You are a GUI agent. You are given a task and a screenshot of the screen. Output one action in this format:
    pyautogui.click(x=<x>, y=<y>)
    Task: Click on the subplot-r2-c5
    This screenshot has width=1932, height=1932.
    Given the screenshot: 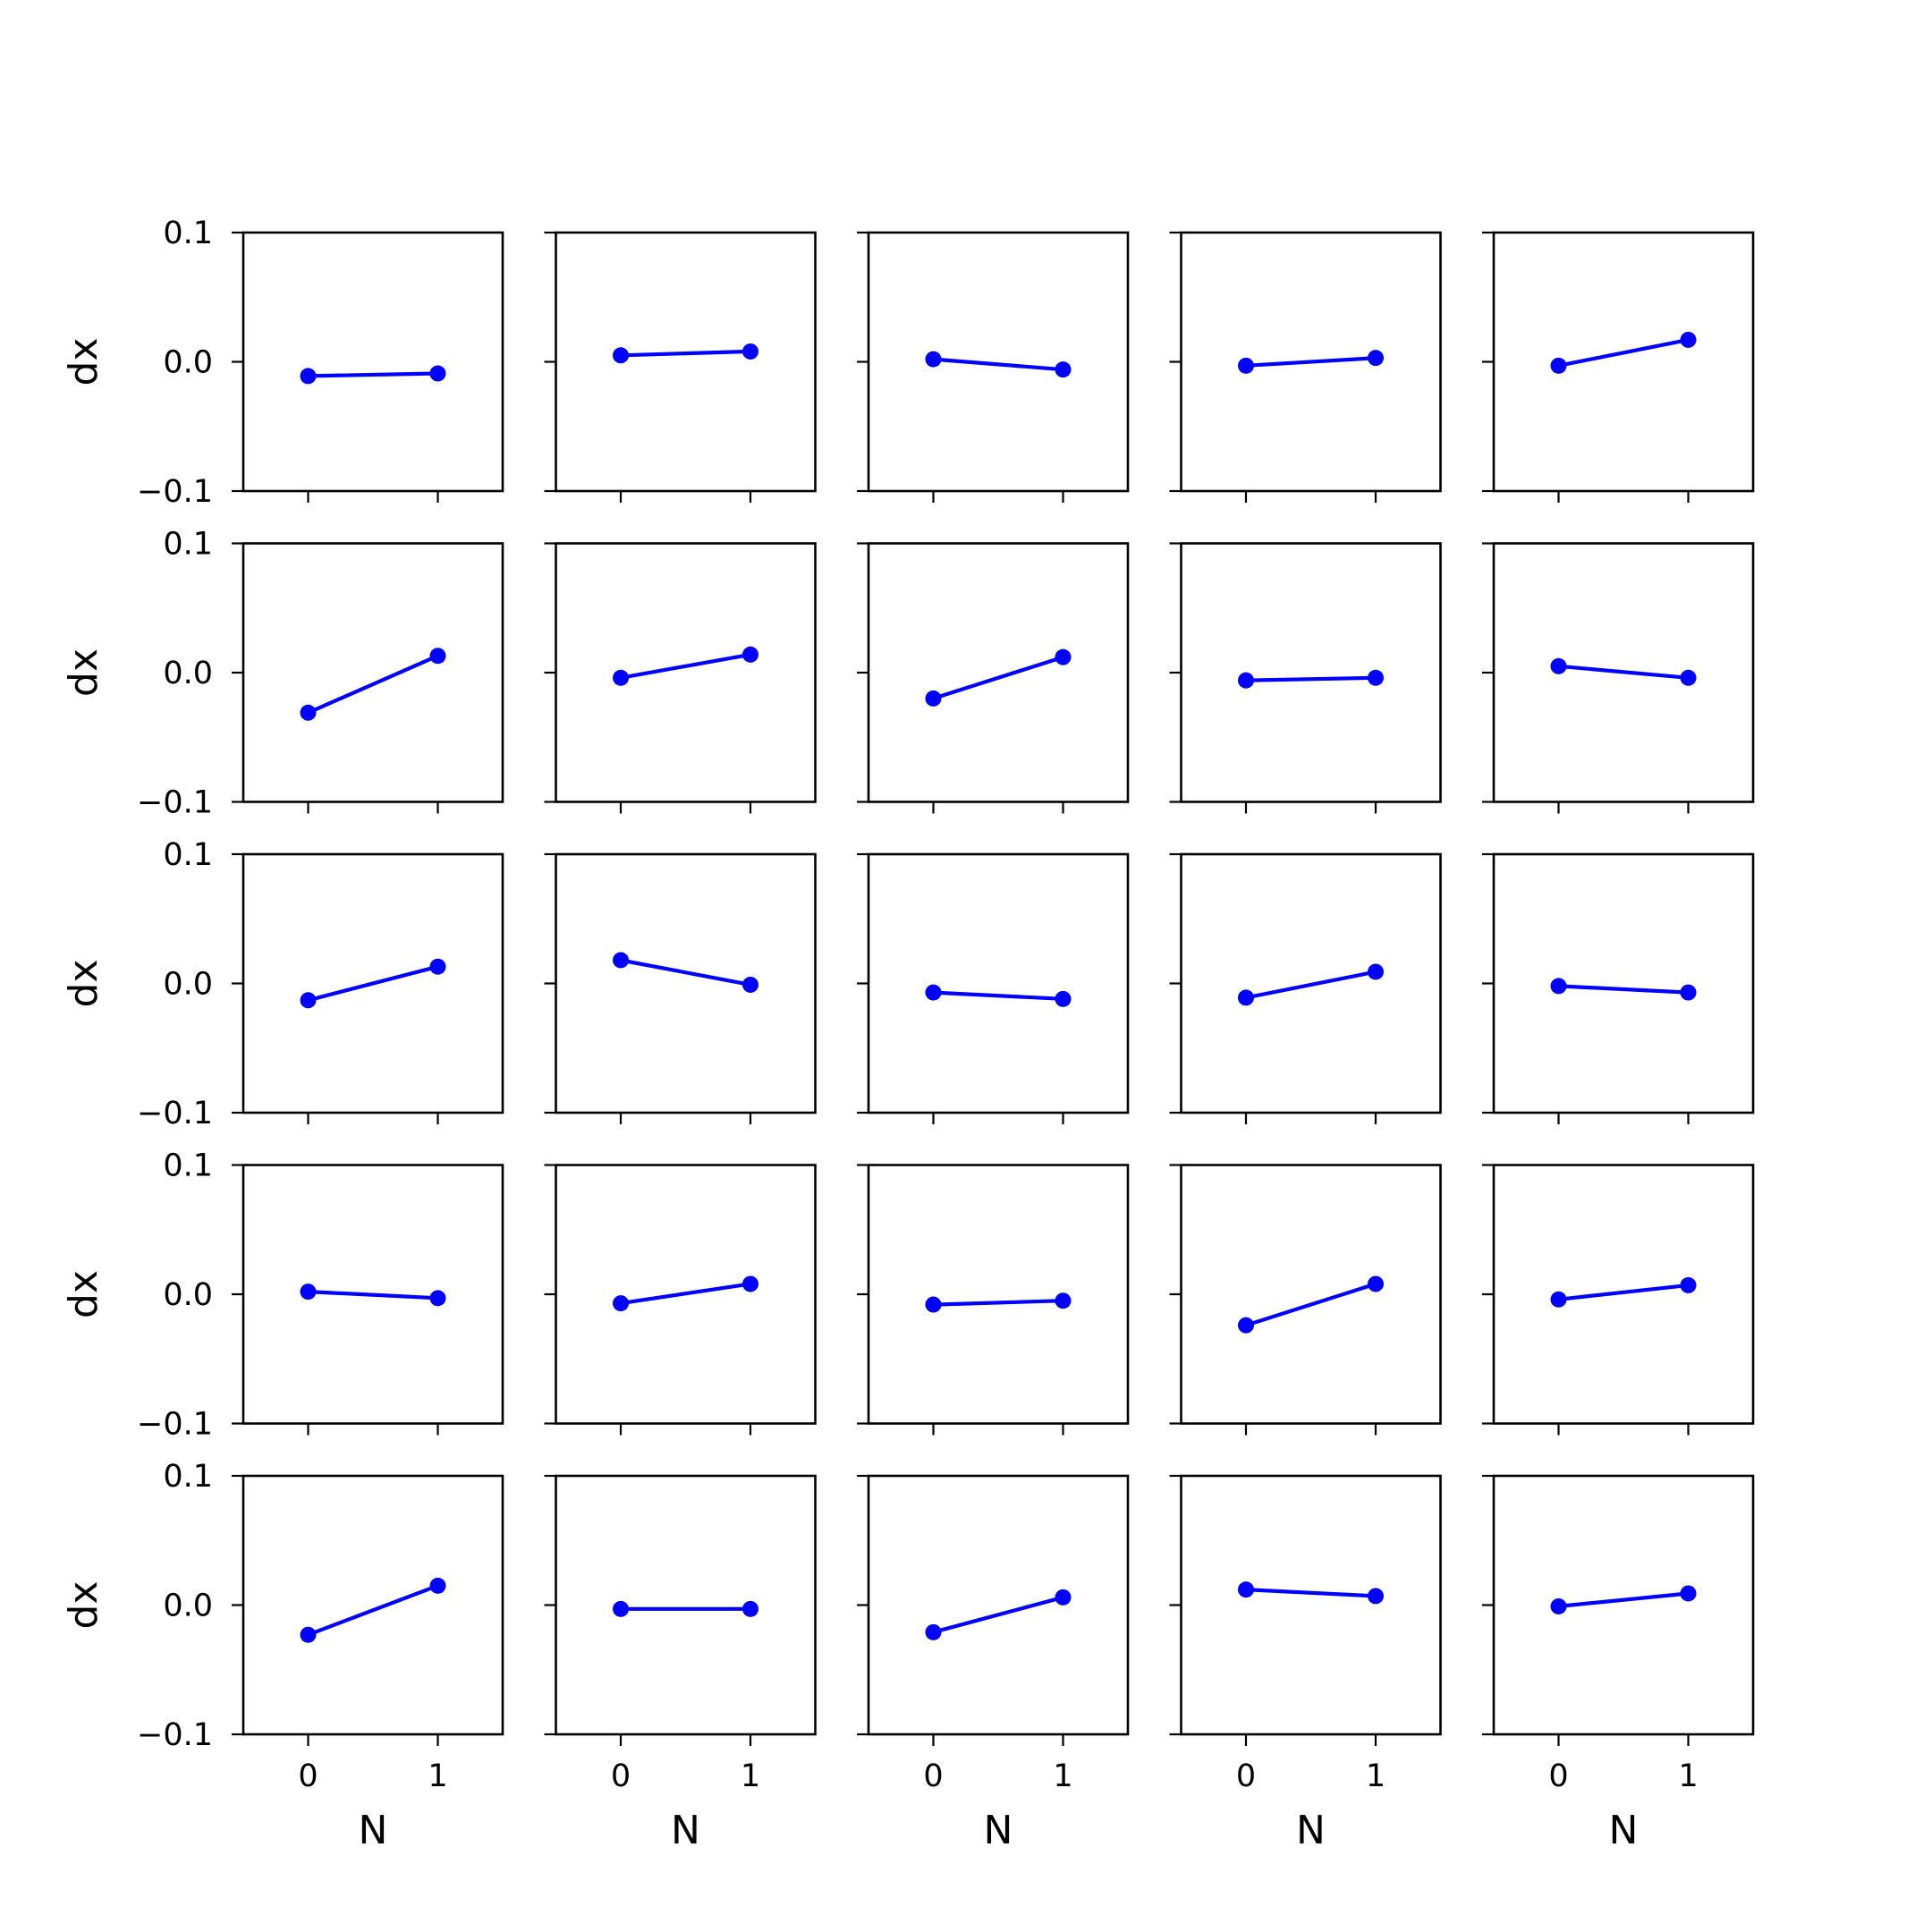 What is the action you would take?
    pyautogui.click(x=1618, y=678)
    